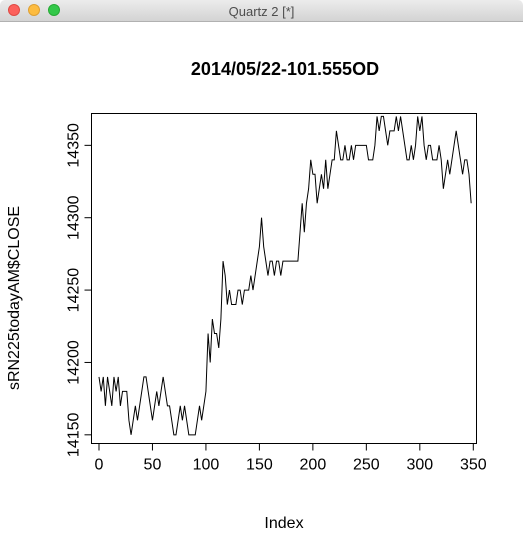 The height and width of the screenshot is (559, 523). What do you see at coordinates (54, 10) in the screenshot?
I see `zoom-window-button` at bounding box center [54, 10].